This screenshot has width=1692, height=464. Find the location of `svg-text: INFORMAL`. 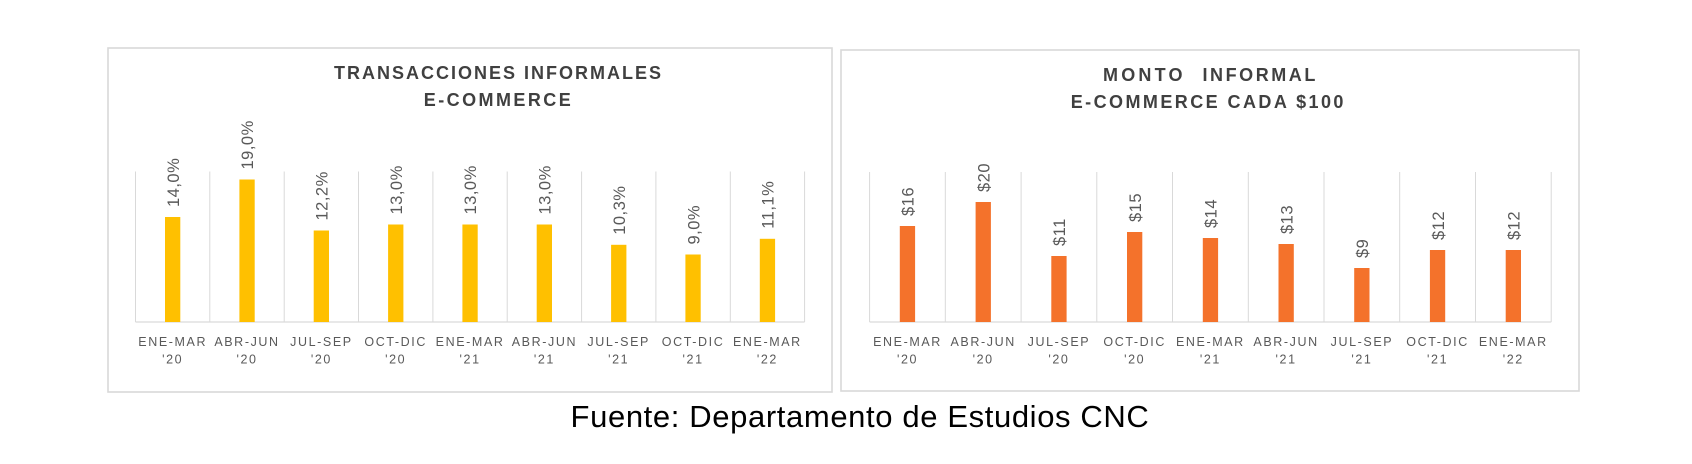

svg-text: INFORMAL is located at coordinates (1260, 75).